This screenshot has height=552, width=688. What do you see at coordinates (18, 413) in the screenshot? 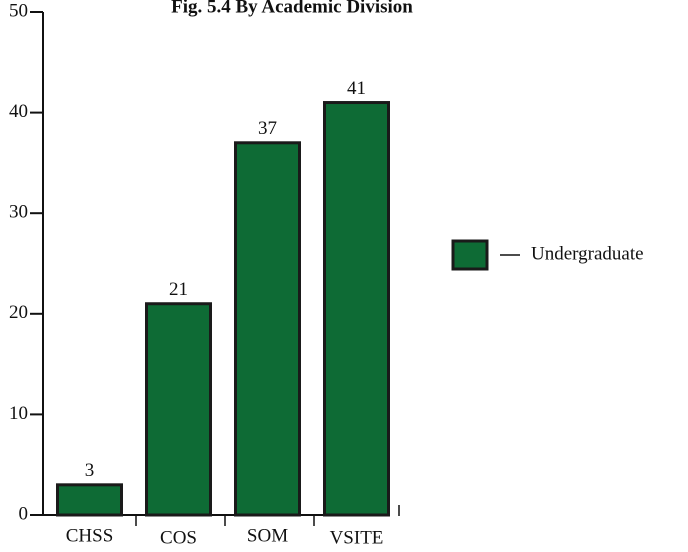
I see `y-tick-label: 10` at bounding box center [18, 413].